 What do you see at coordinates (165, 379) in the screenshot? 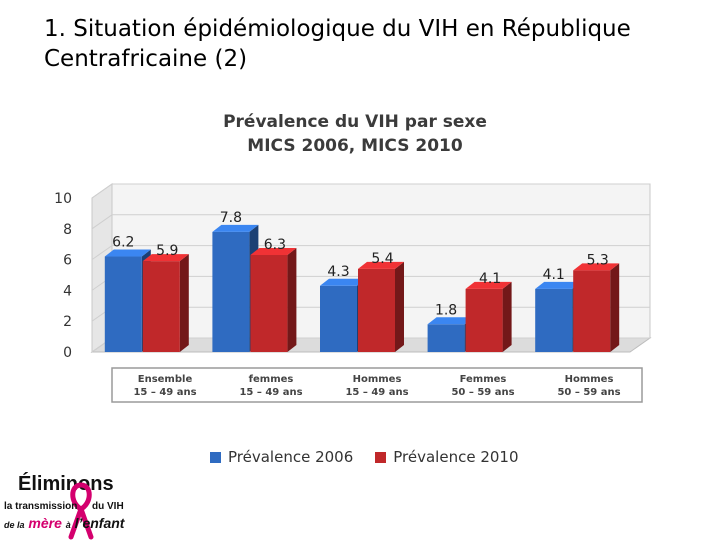
I see `x-tick-label-line1: Ensemble` at bounding box center [165, 379].